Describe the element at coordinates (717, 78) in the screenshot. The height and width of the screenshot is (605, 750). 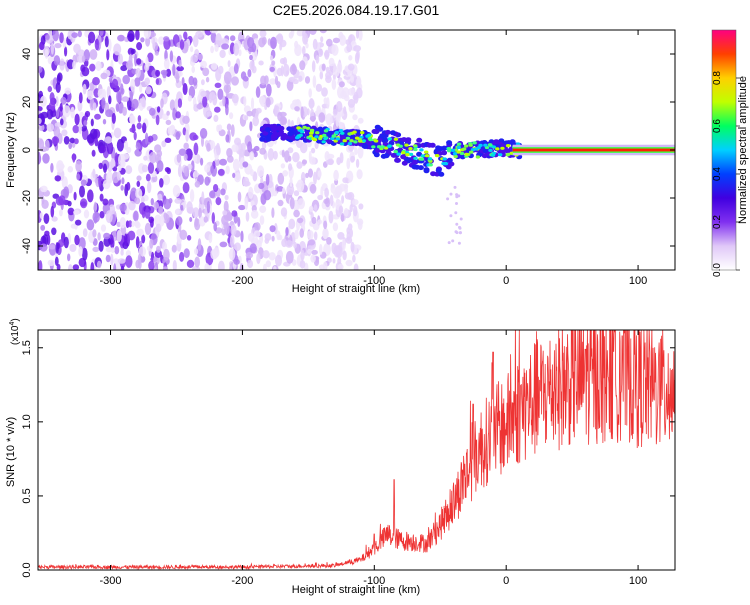
I see `colorbar-tick-label: 0.8` at that location.